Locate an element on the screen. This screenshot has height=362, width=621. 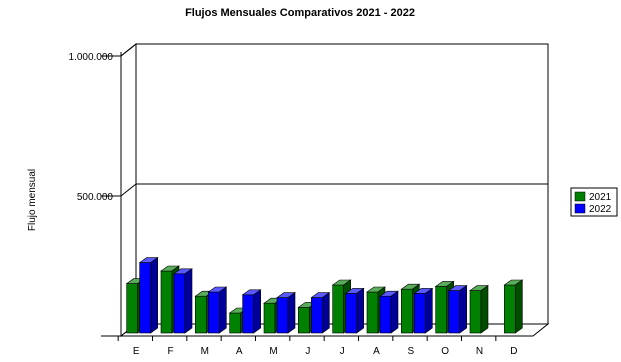
y-axis-ticks: 500.000 1.000.000 is located at coordinates (95, 194).